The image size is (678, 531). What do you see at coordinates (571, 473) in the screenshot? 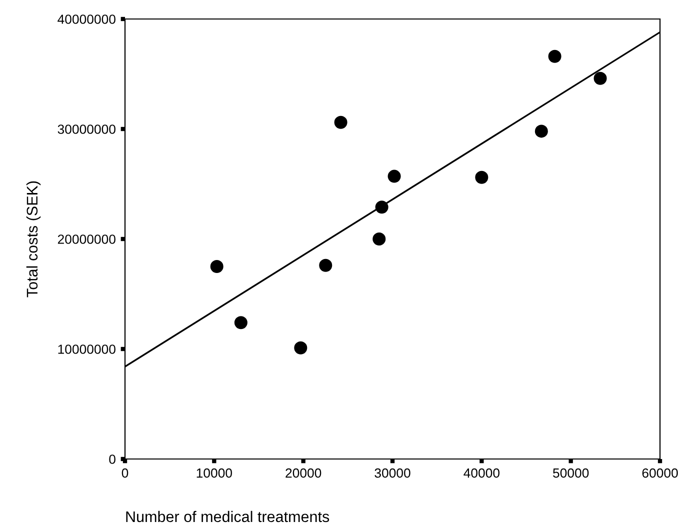
I see `x-tick-label: 50000` at bounding box center [571, 473].